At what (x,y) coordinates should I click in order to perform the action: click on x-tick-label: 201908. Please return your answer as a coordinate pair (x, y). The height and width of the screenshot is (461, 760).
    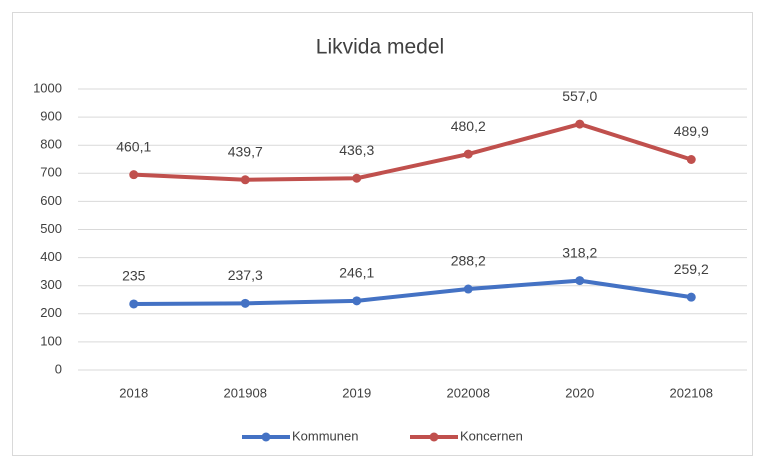
    Looking at the image, I should click on (245, 392).